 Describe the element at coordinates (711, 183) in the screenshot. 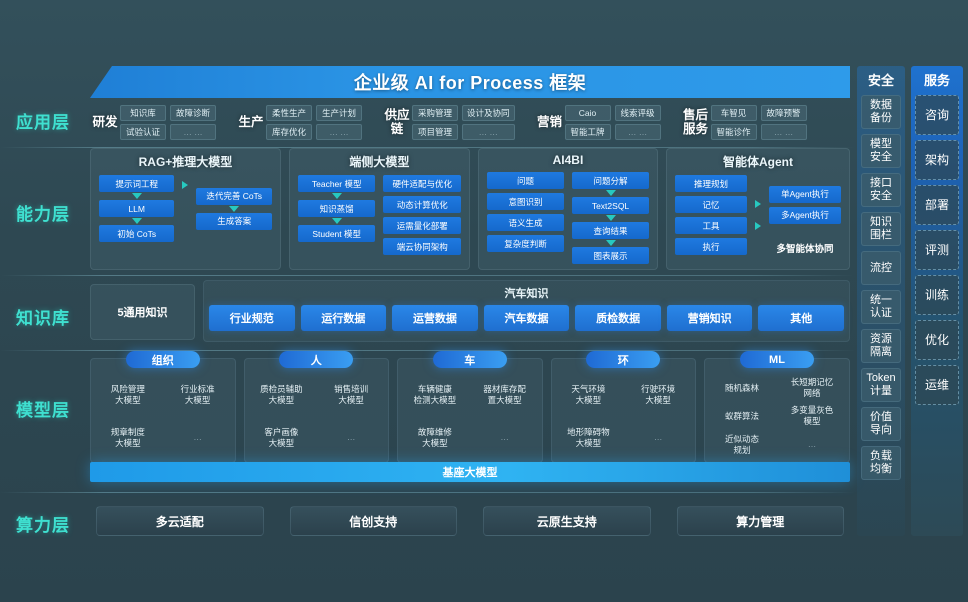

I see `capability-node: 推理规划` at that location.